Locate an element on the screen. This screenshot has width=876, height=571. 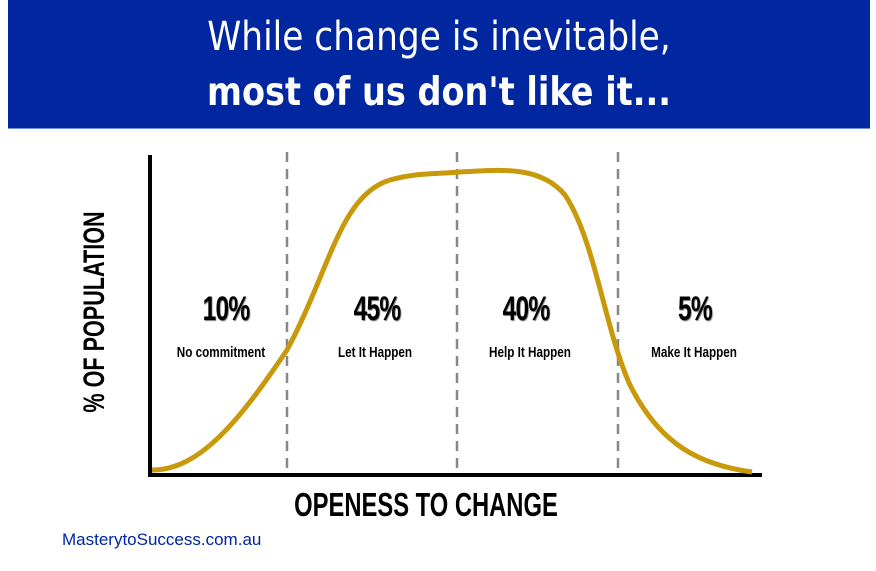
x-axis-label: OPENESS TO CHANGE is located at coordinates (426, 504).